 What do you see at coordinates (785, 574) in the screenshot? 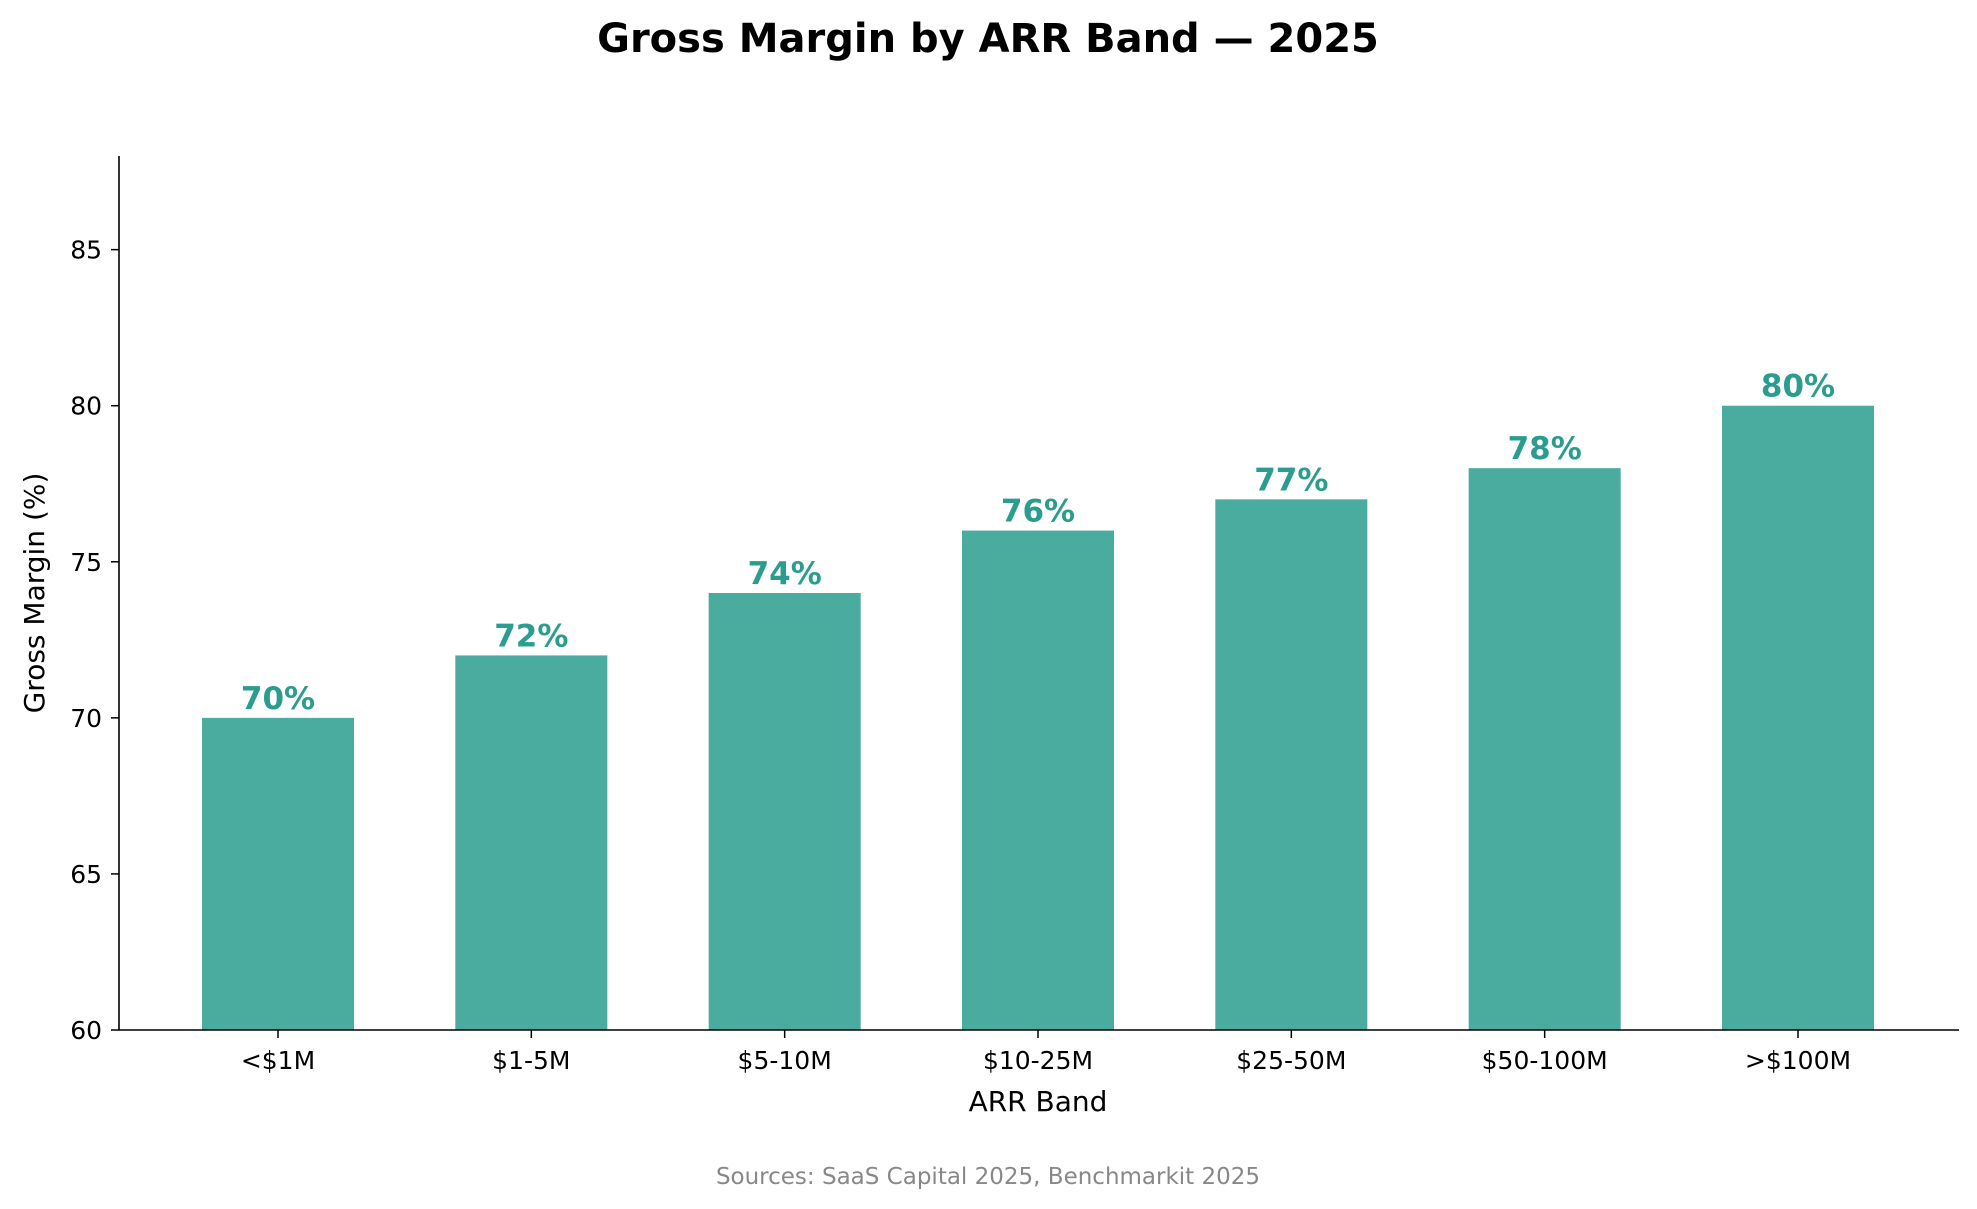
I see `bar-value-label: 74%` at bounding box center [785, 574].